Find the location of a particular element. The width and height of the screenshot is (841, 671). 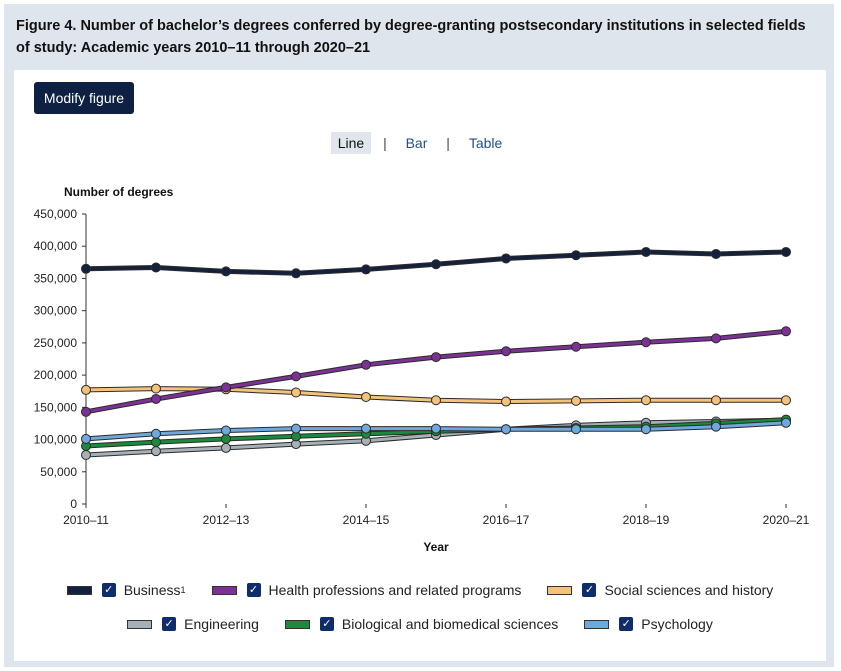

y-tick-label: 300,000 is located at coordinates (56, 311).